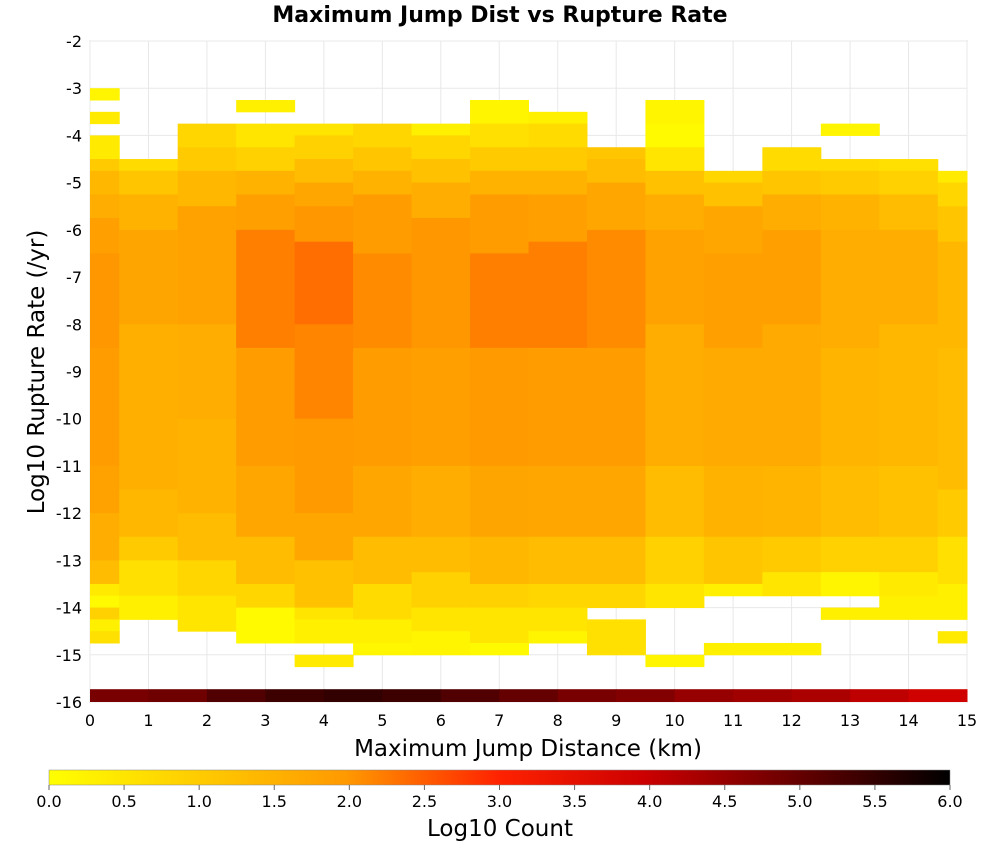  I want to click on x-tick-label: 13, so click(850, 720).